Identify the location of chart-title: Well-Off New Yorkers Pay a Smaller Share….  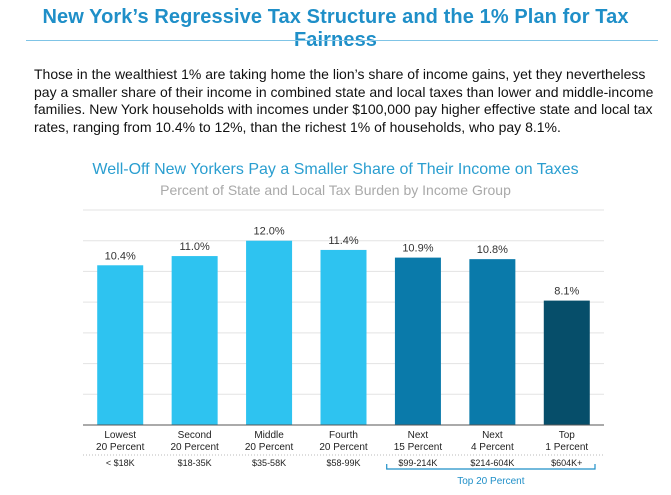
(335, 169).